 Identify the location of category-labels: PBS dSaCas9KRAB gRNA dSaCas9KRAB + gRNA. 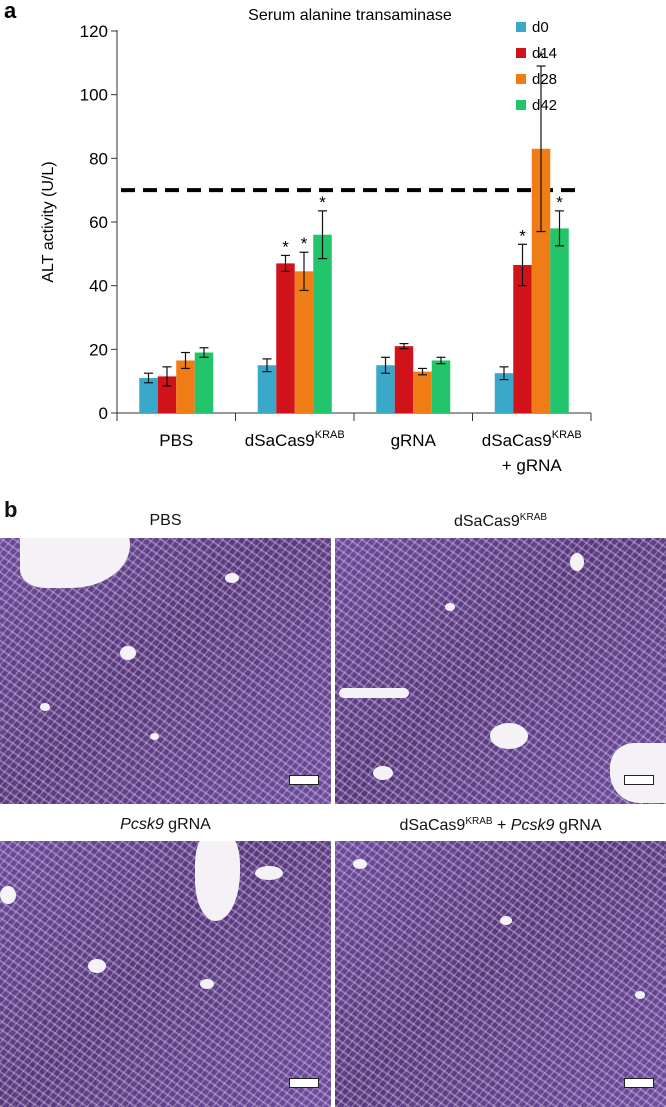
(370, 452).